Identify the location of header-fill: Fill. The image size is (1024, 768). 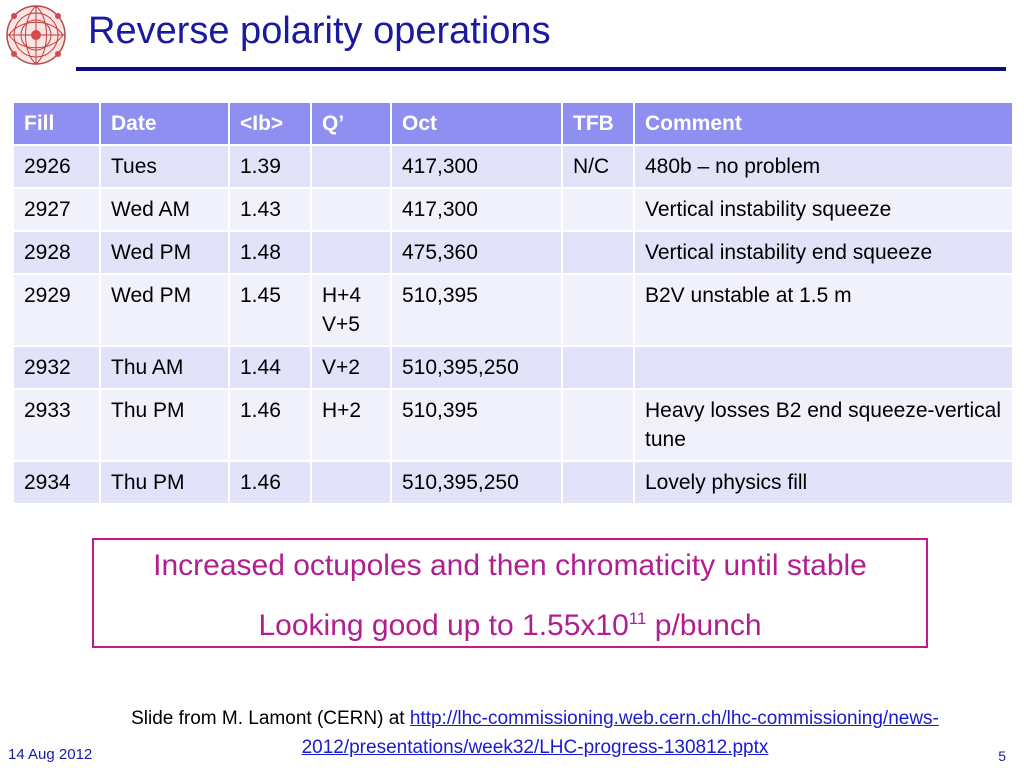
(56, 123).